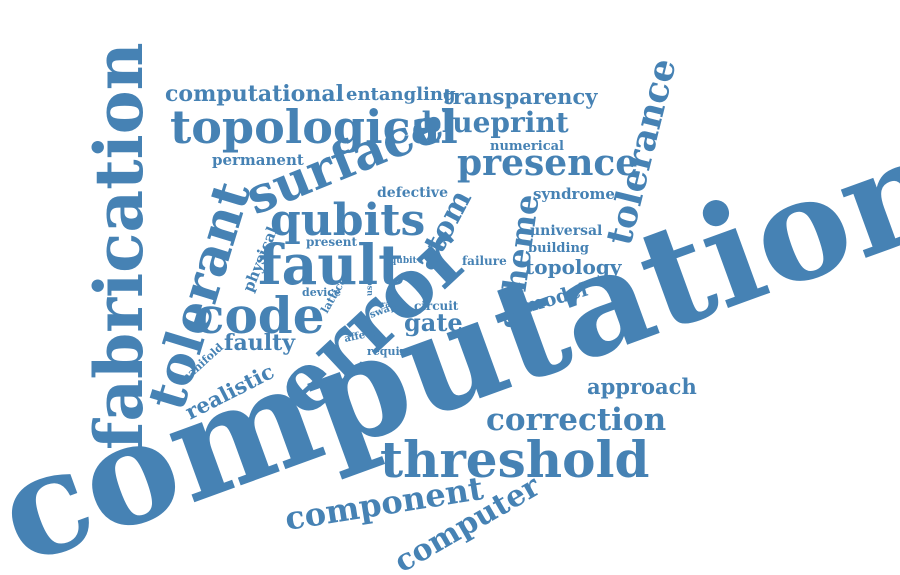 This screenshot has height=575, width=900. Describe the element at coordinates (566, 231) in the screenshot. I see `word-universal: universal` at that location.